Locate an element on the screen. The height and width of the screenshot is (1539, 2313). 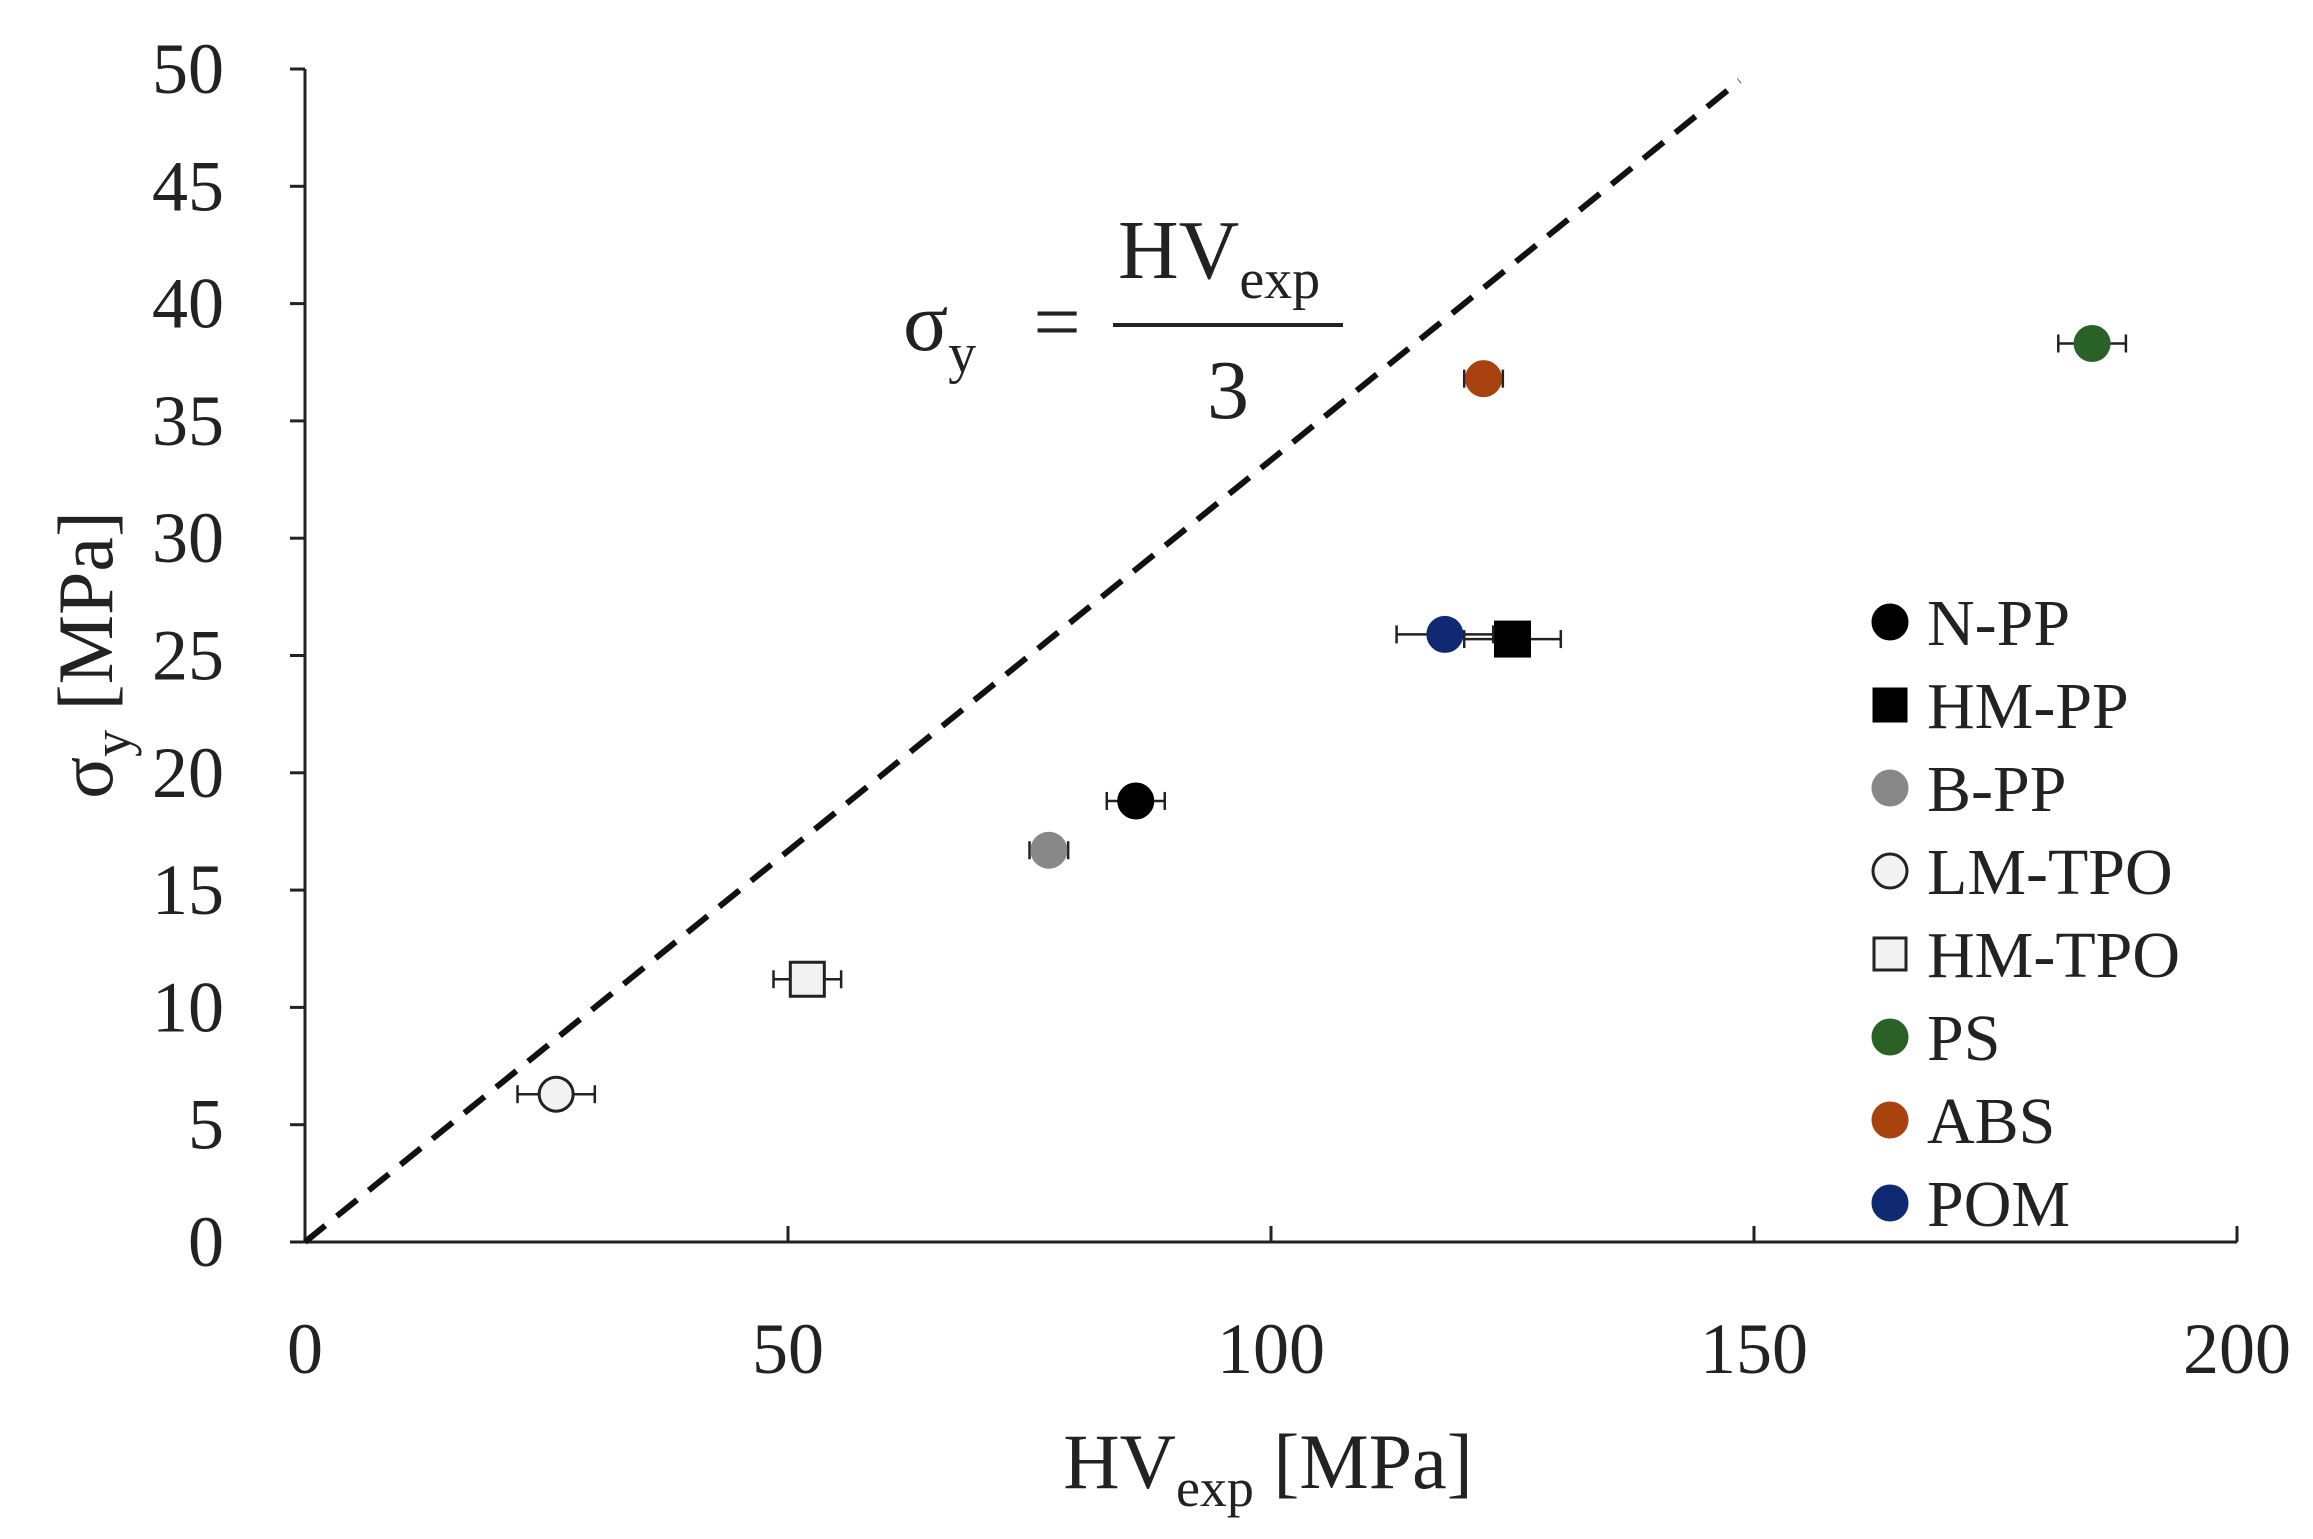
equation-denominator: 3 is located at coordinates (1228, 390).